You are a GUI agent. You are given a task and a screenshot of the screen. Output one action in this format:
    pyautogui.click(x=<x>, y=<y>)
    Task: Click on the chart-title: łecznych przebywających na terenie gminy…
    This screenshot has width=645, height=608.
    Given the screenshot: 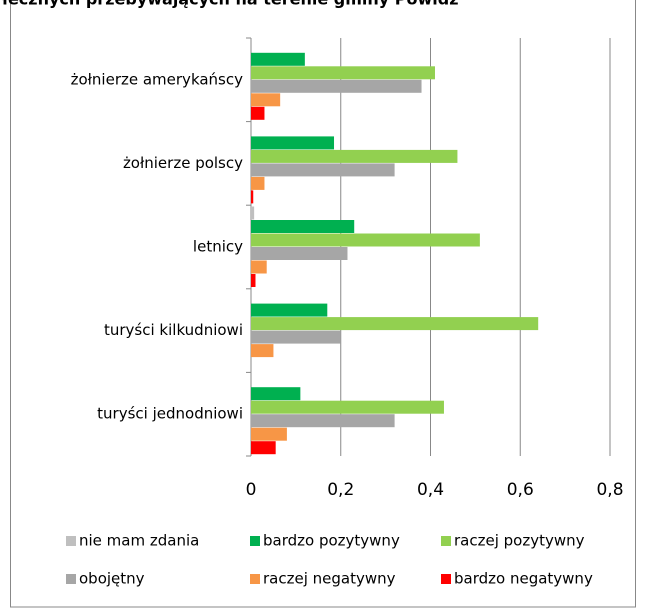 What is the action you would take?
    pyautogui.click(x=230, y=4)
    